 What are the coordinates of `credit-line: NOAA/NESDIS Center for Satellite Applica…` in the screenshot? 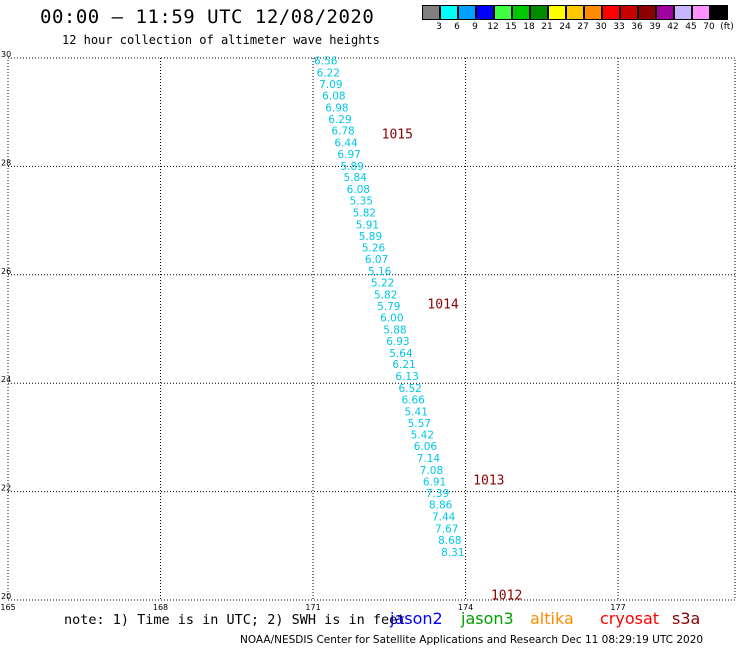 It's located at (472, 640).